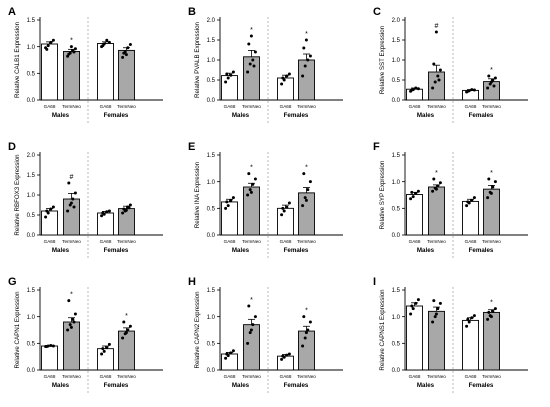 Image resolution: width=550 pixels, height=407 pixels. Describe the element at coordinates (31, 156) in the screenshot. I see `y-tick-label: 2.0` at that location.